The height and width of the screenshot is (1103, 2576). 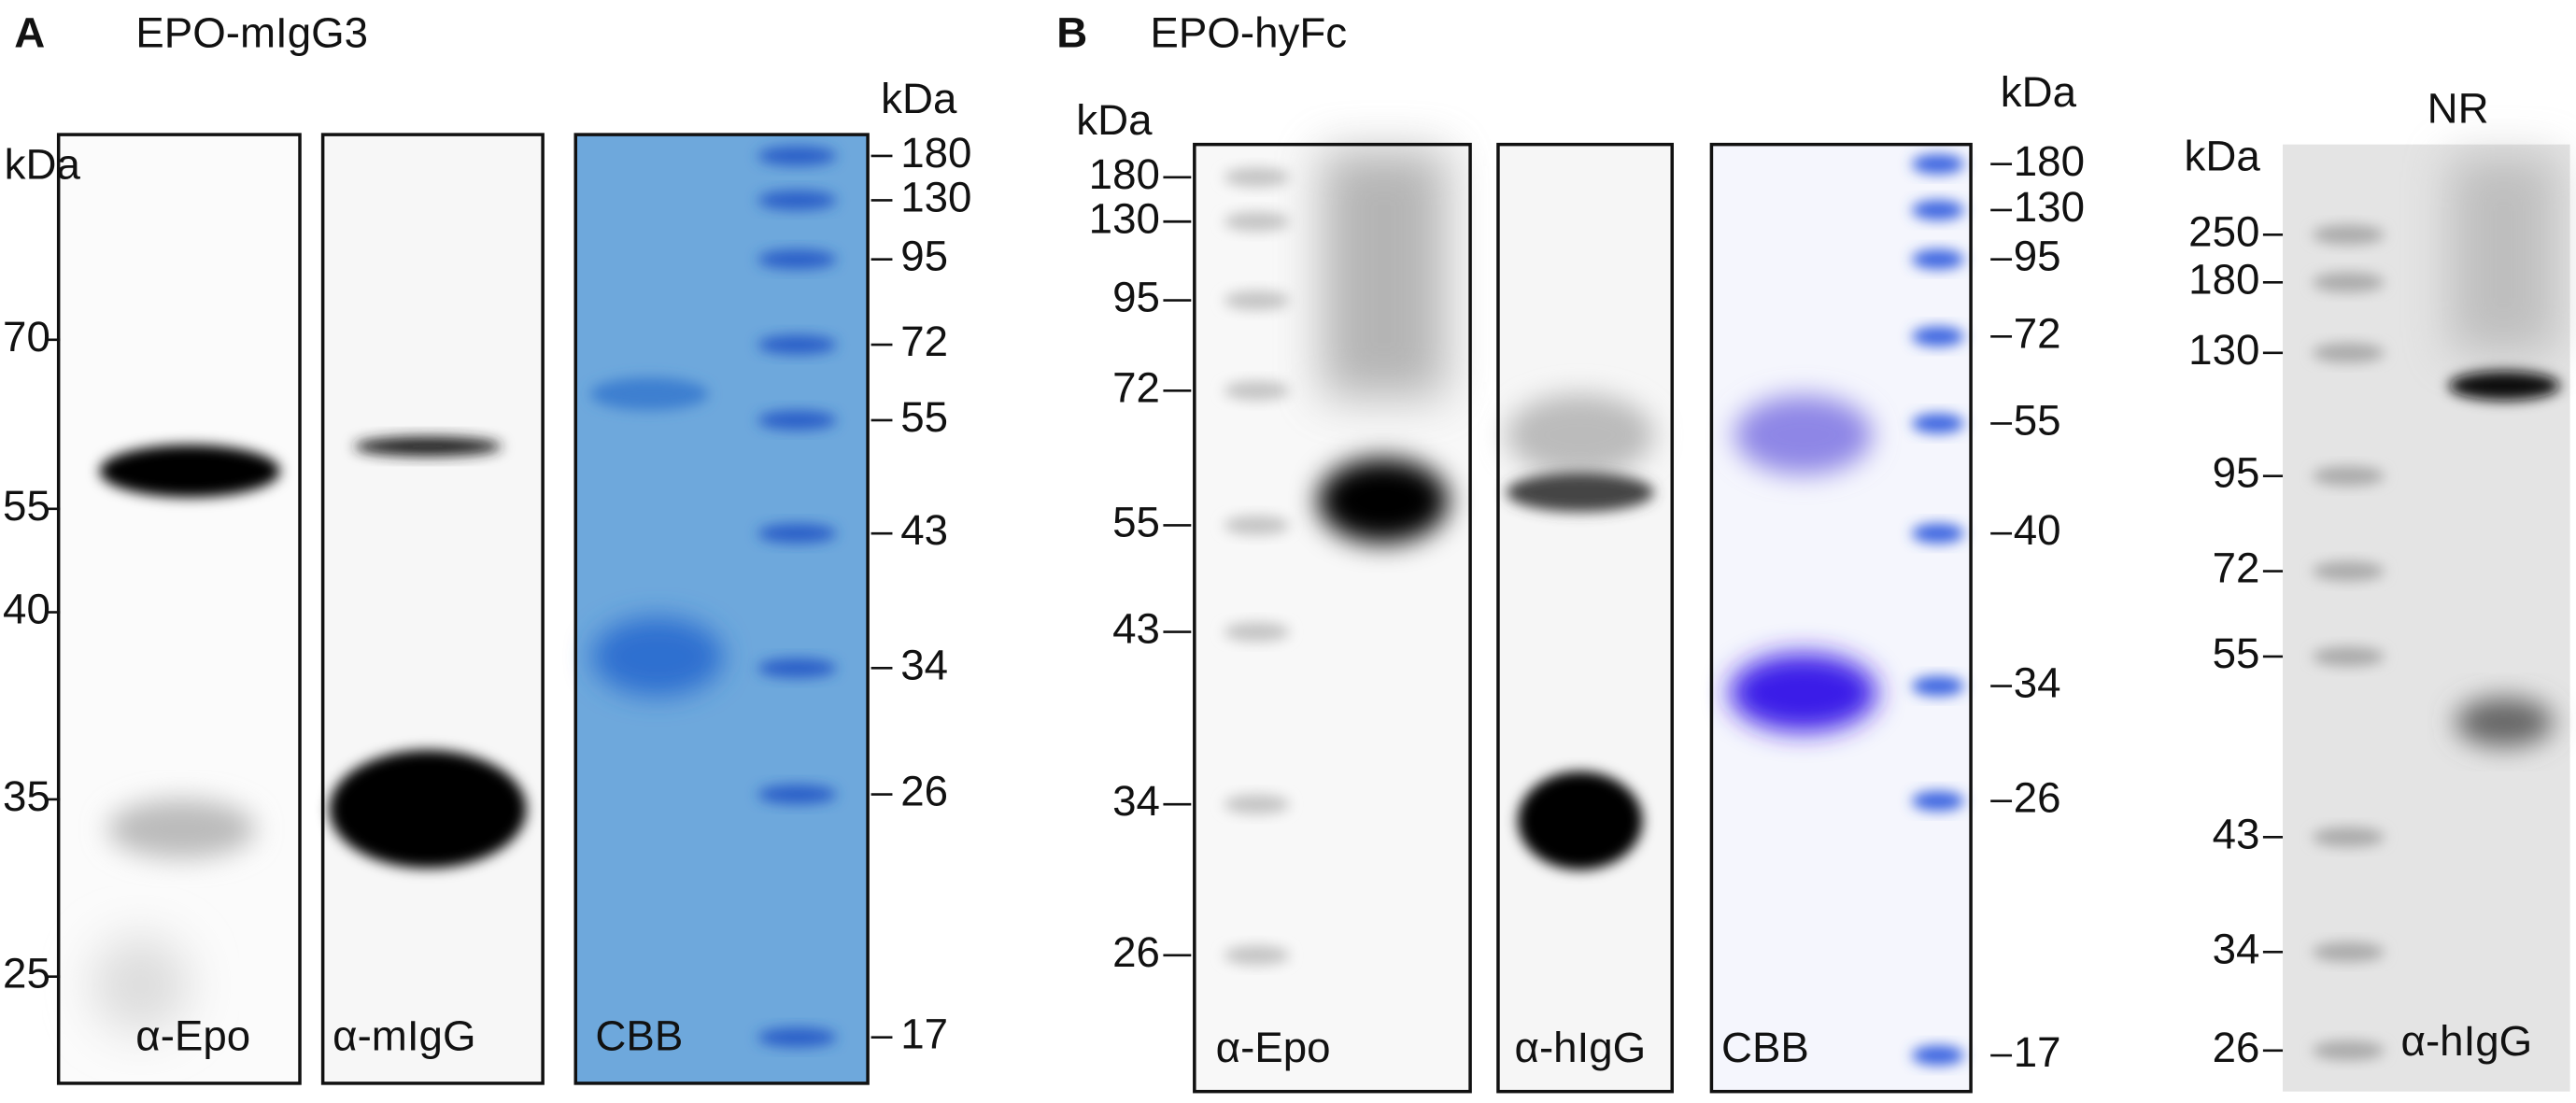 What do you see at coordinates (404, 1036) in the screenshot?
I see `lane-label: α-mIgG` at bounding box center [404, 1036].